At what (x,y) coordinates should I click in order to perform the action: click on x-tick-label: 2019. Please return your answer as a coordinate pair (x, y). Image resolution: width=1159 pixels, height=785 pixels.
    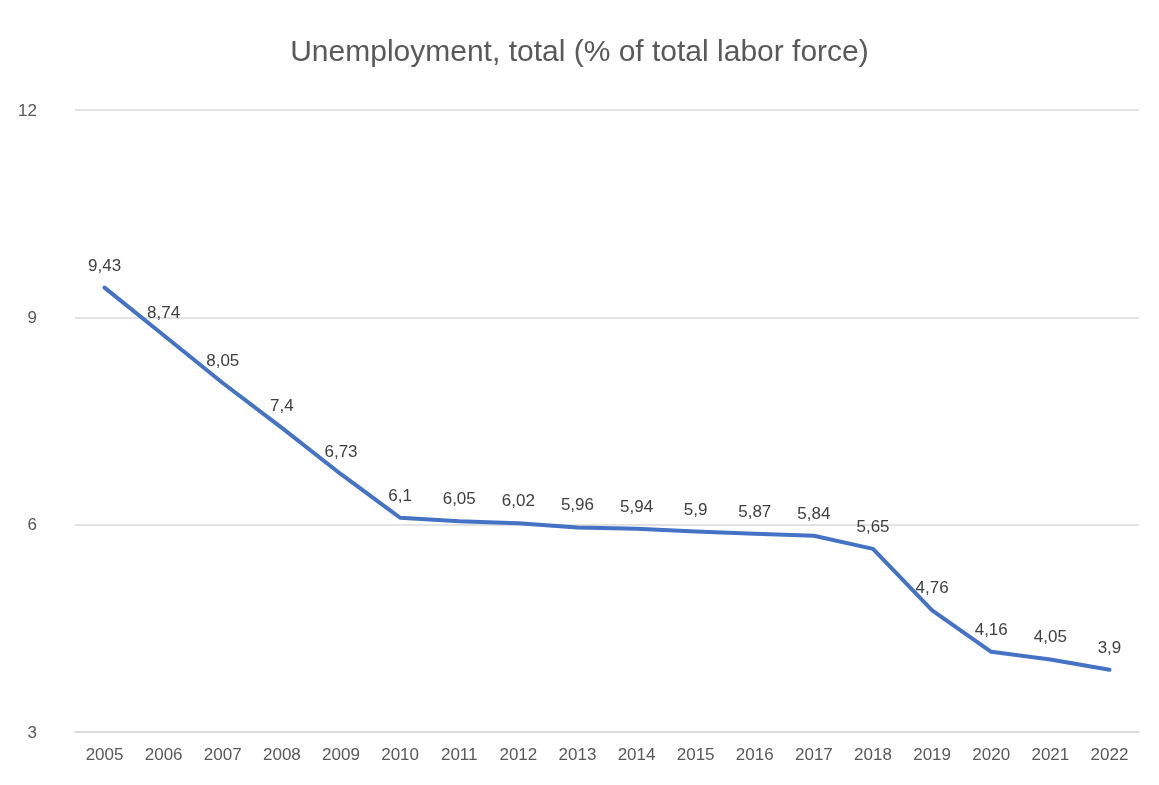
    Looking at the image, I should click on (932, 754).